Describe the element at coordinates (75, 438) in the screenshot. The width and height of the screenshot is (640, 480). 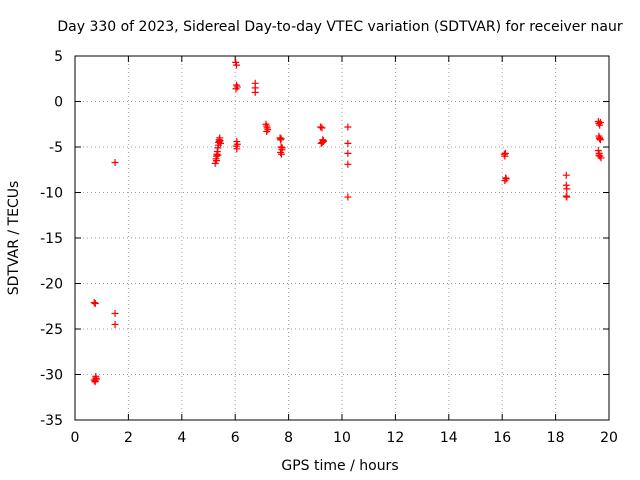
I see `x-tick-label: 0` at that location.